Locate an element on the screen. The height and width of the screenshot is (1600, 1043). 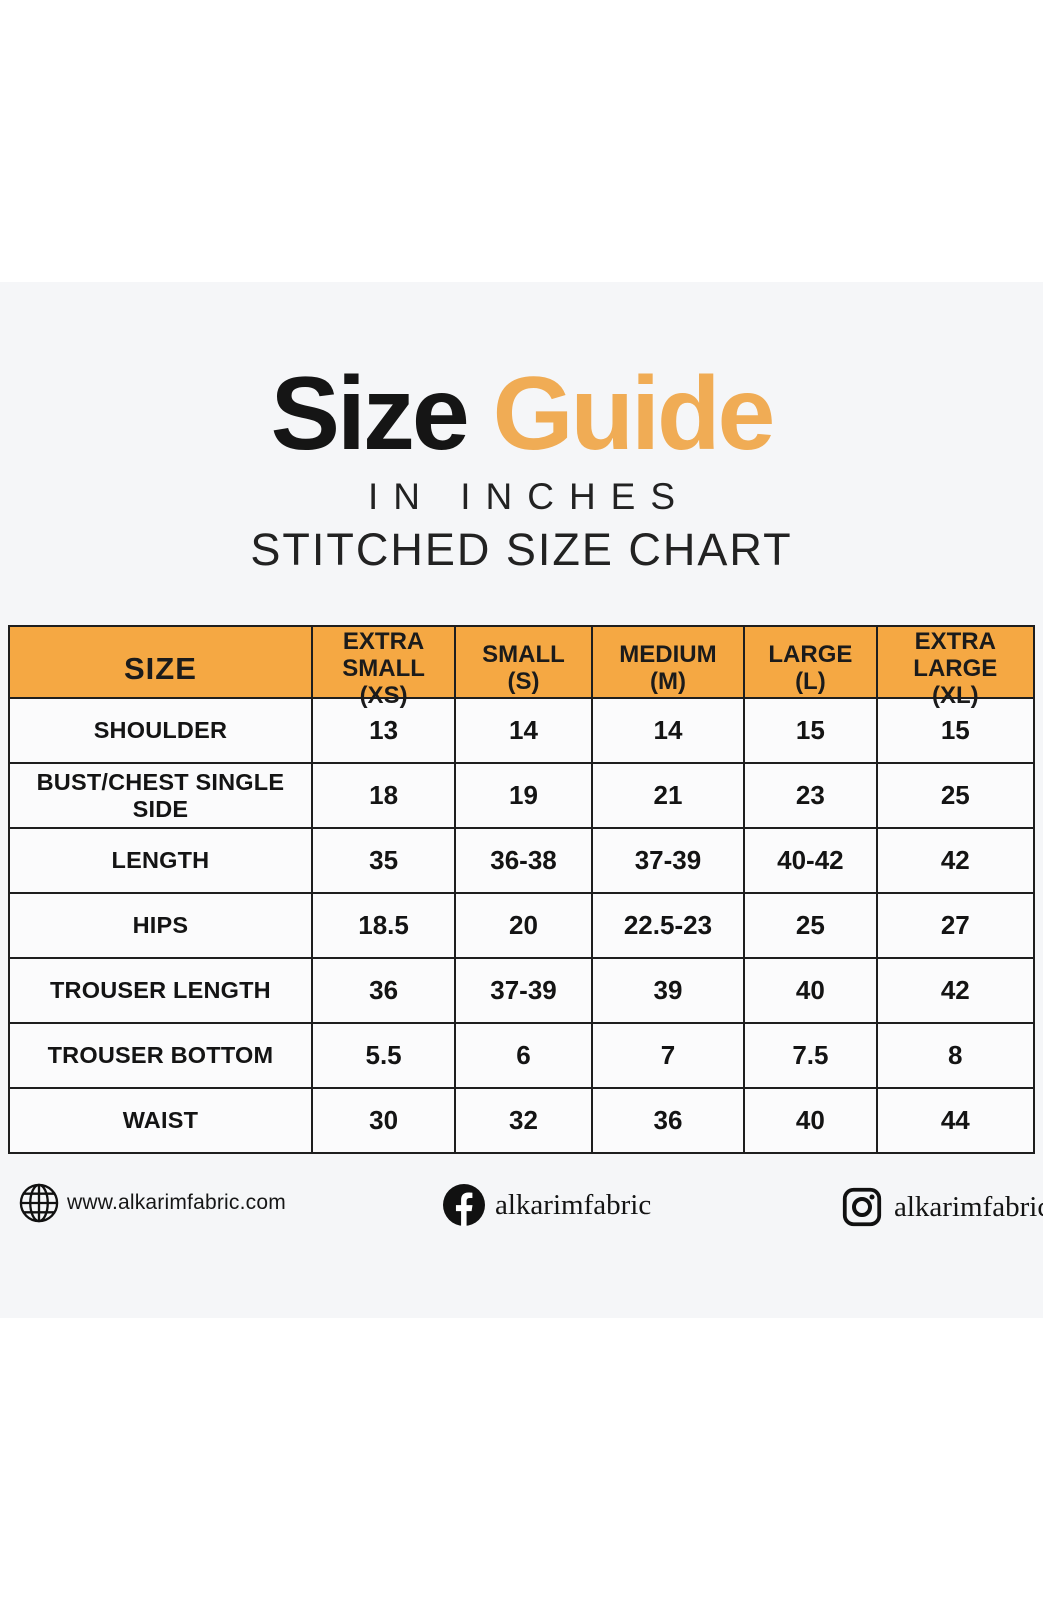
table-row-length: LENGTH 35 36-38 37-39 40-42 42 is located at coordinates (521, 859).